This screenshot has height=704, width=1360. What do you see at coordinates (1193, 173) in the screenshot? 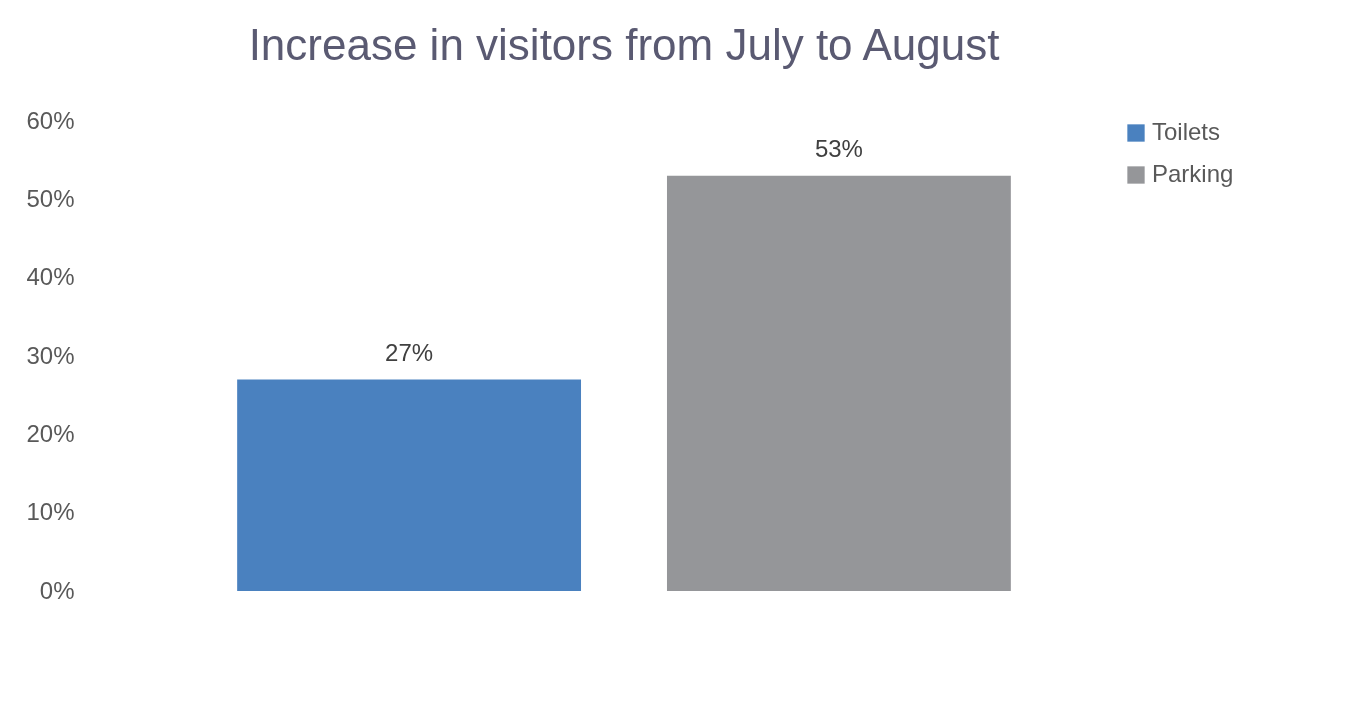
I see `legend-label: Parking` at bounding box center [1193, 173].